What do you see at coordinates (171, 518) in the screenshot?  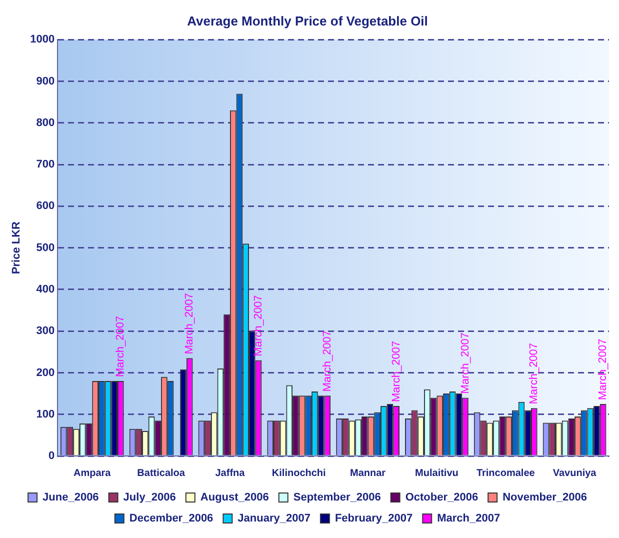 I see `legend-label: December_2006` at bounding box center [171, 518].